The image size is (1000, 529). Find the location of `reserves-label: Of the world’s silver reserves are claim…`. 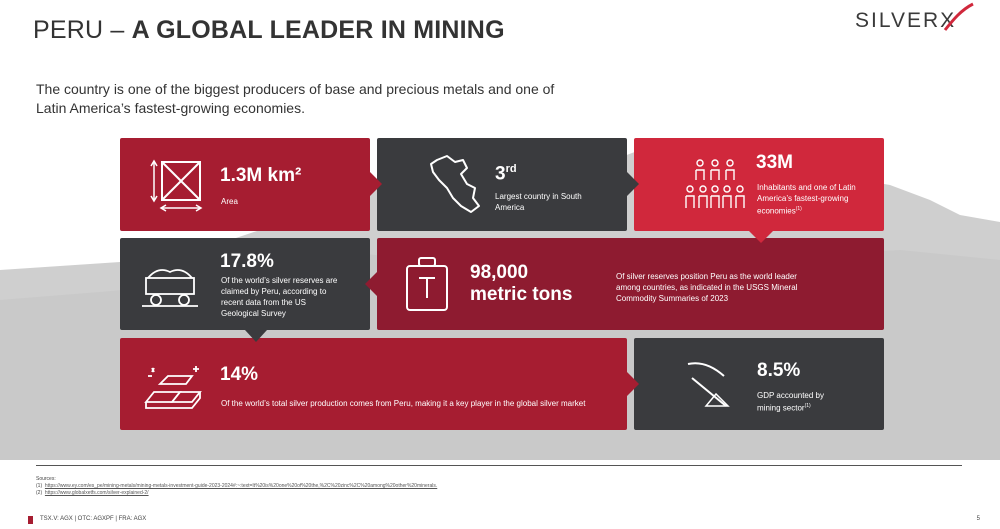

reserves-label: Of the world’s silver reserves are claim… is located at coordinates (279, 297).